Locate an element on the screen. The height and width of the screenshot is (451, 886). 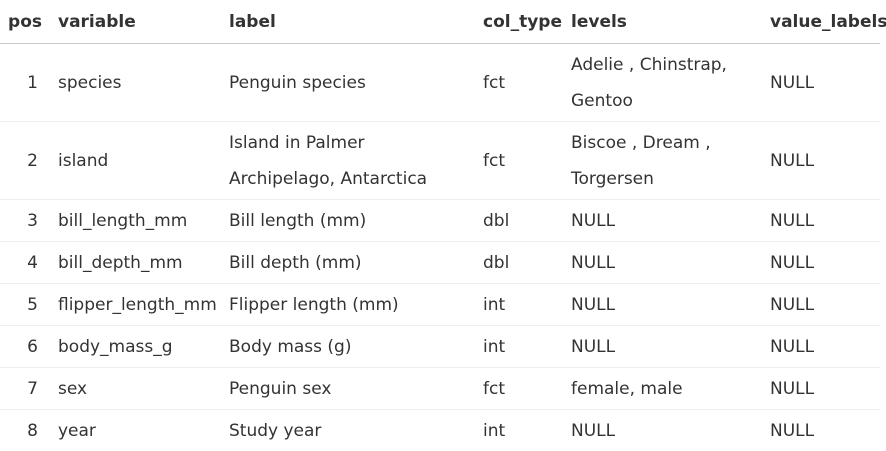
cell-label: Flipper length (mm) is located at coordinates (348, 304).